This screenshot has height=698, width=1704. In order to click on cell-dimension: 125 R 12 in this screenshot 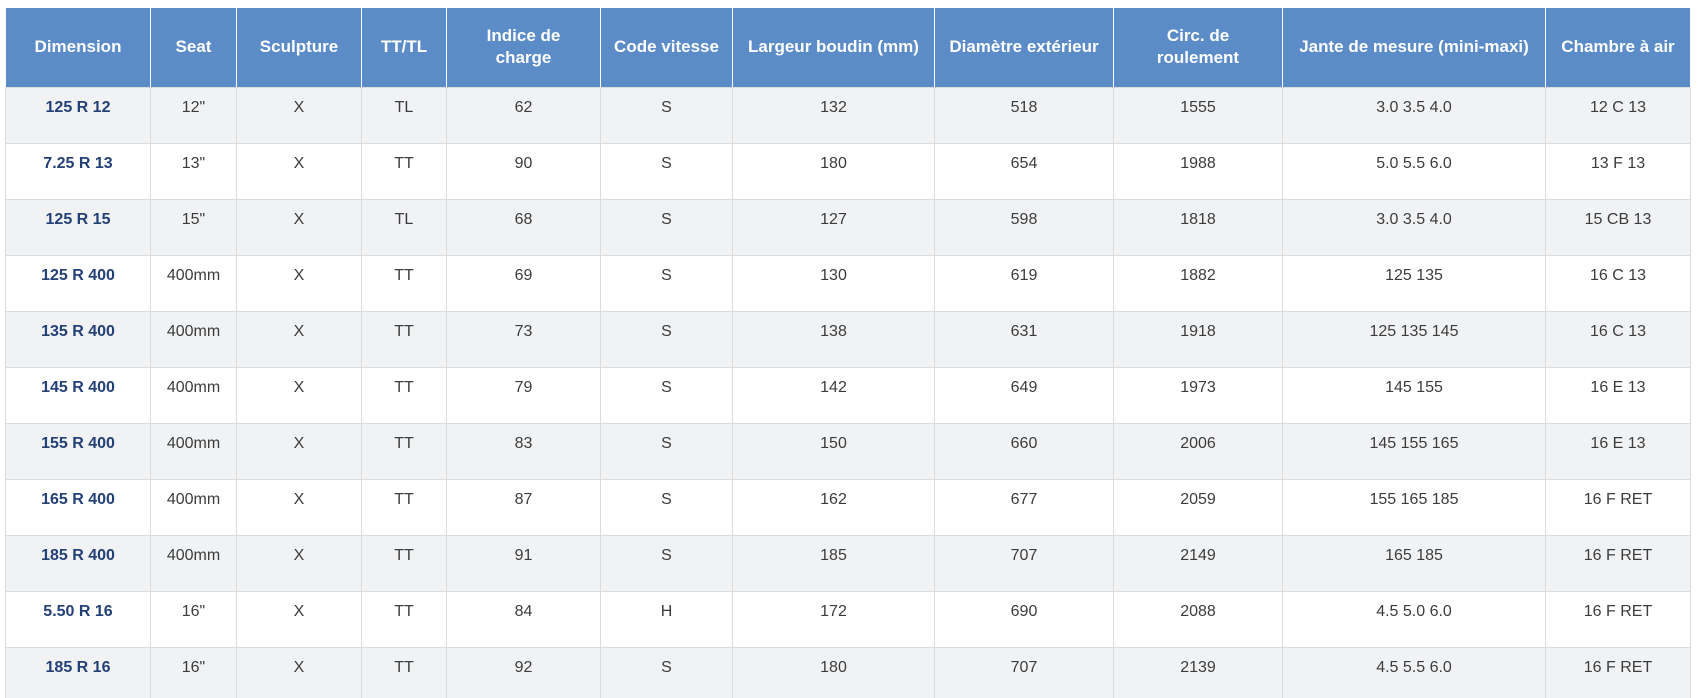, I will do `click(78, 115)`.